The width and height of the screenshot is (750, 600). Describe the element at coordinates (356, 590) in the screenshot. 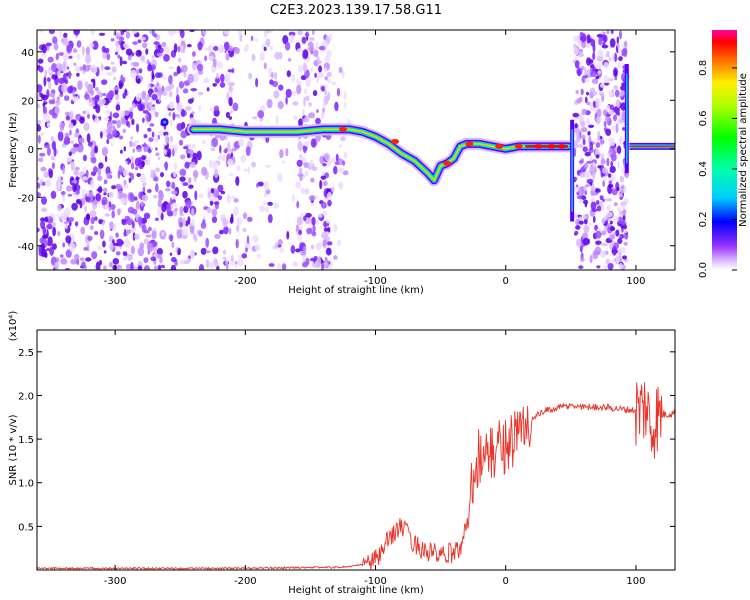

I see `snr-xlabel: Height of straight line (km)` at that location.